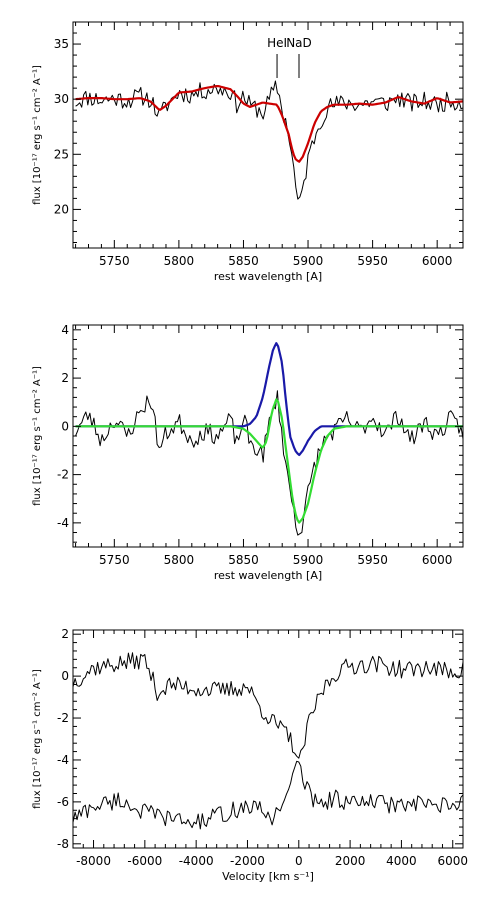 This screenshot has height=900, width=485. What do you see at coordinates (196, 861) in the screenshot?
I see `x-tick-label: -4000` at bounding box center [196, 861].